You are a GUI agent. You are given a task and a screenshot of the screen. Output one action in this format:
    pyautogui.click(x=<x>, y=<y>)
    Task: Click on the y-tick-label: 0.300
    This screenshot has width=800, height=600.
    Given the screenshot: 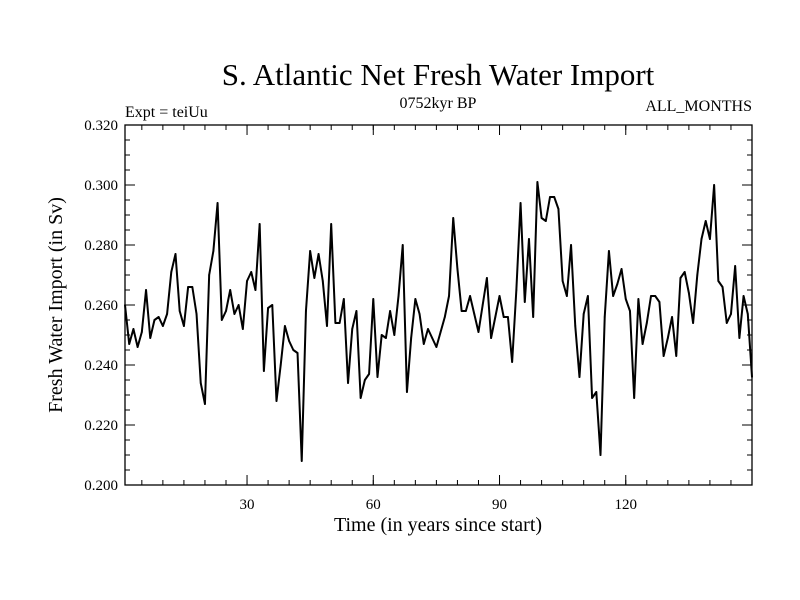 What is the action you would take?
    pyautogui.click(x=101, y=186)
    